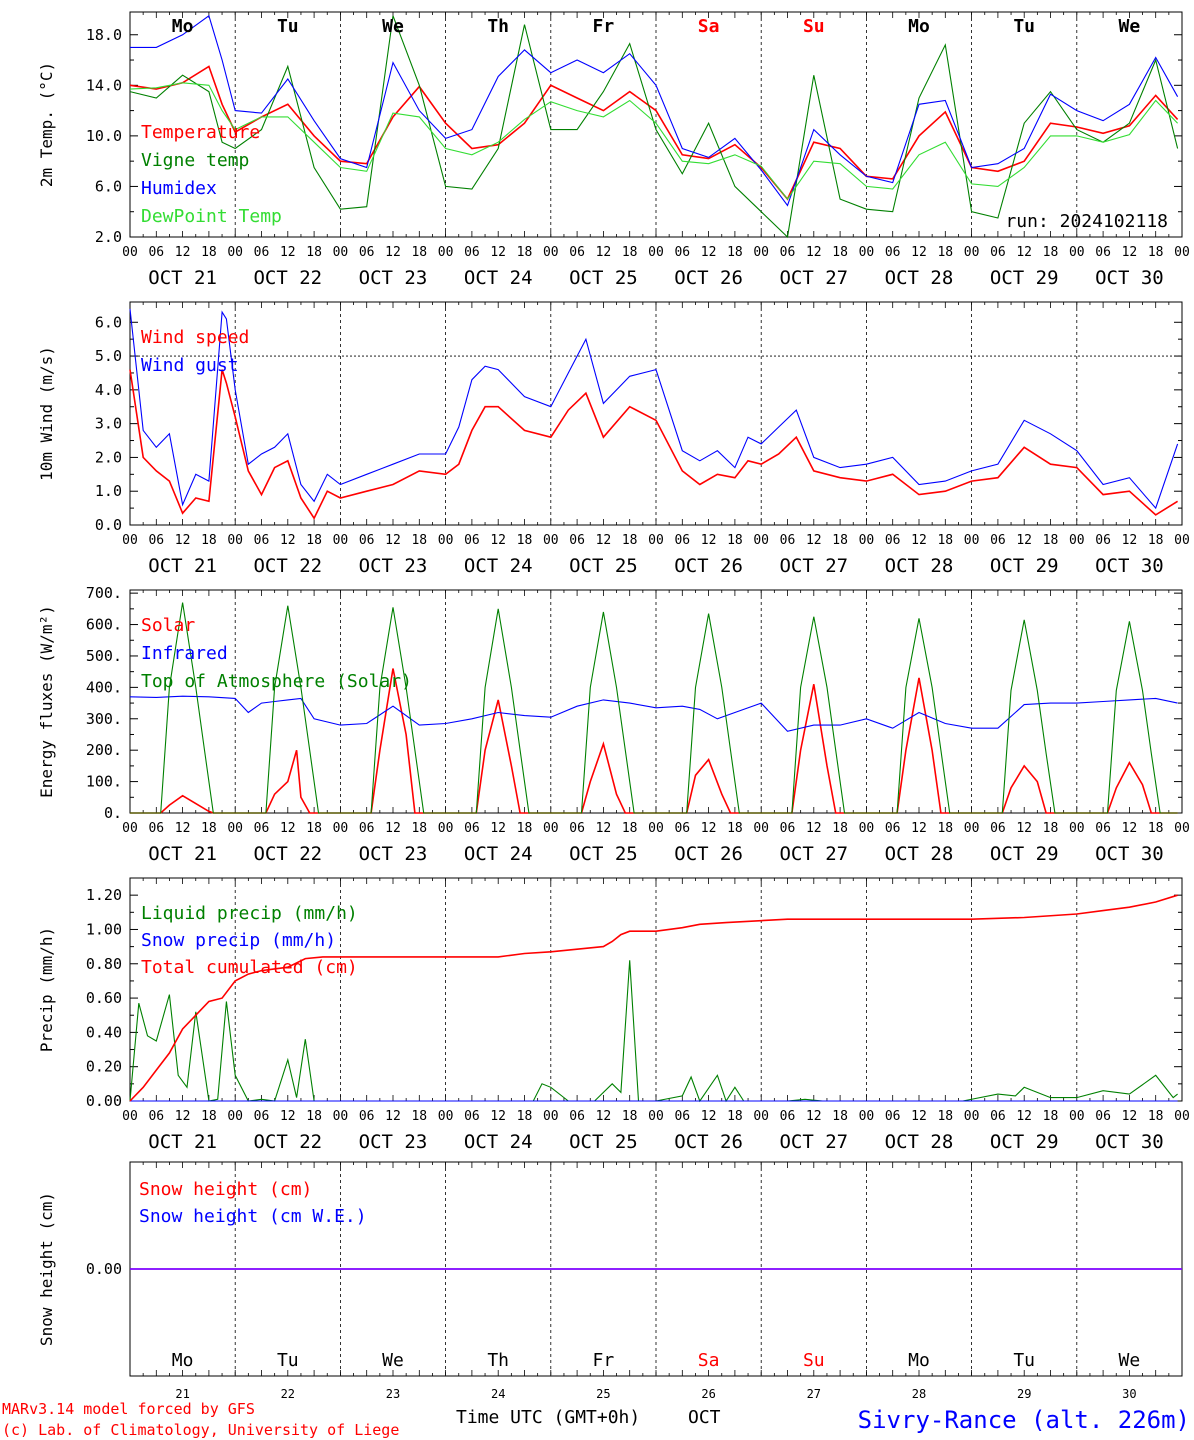 The height and width of the screenshot is (1440, 1194). What do you see at coordinates (46, 124) in the screenshot?
I see `y-axis-label: 2m Temp. (°C)` at bounding box center [46, 124].